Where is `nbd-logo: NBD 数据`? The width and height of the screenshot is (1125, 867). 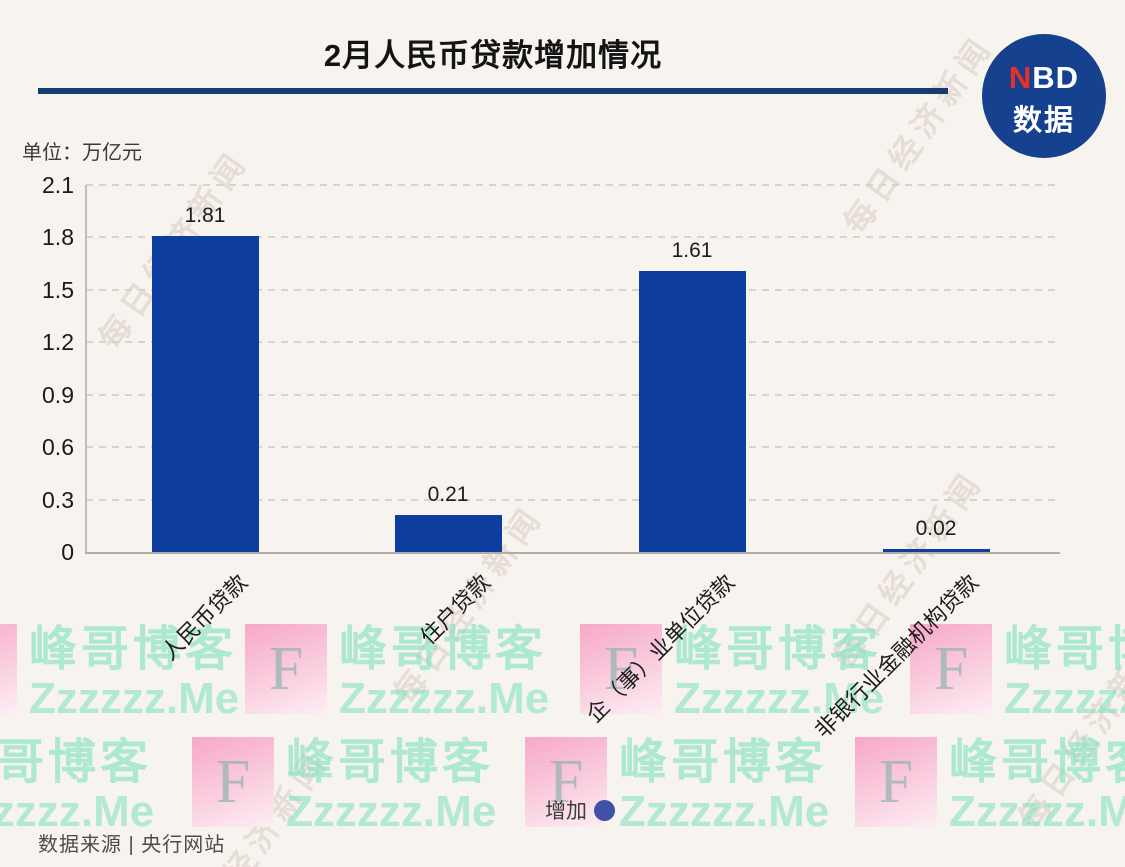
nbd-logo: NBD 数据 is located at coordinates (1044, 96).